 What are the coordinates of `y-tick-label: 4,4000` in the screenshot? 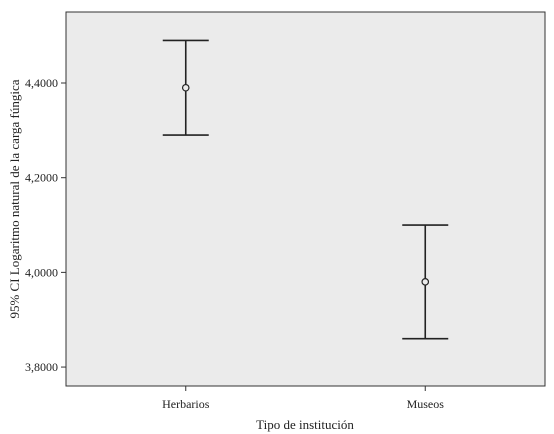 It's located at (41, 83).